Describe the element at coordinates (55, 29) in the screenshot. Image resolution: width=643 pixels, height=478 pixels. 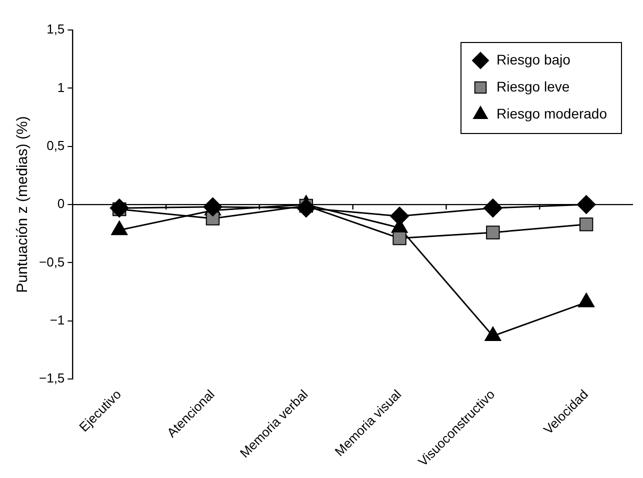
I see `y-tick-label: 1,5` at that location.